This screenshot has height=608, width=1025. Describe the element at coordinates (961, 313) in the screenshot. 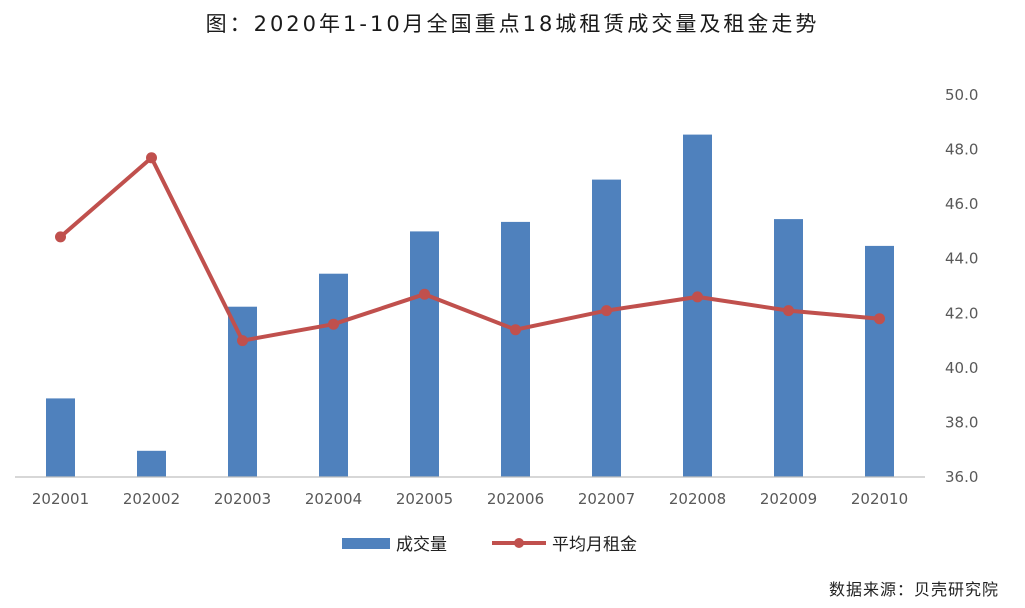

I see `y-tick-label: 42.0` at that location.